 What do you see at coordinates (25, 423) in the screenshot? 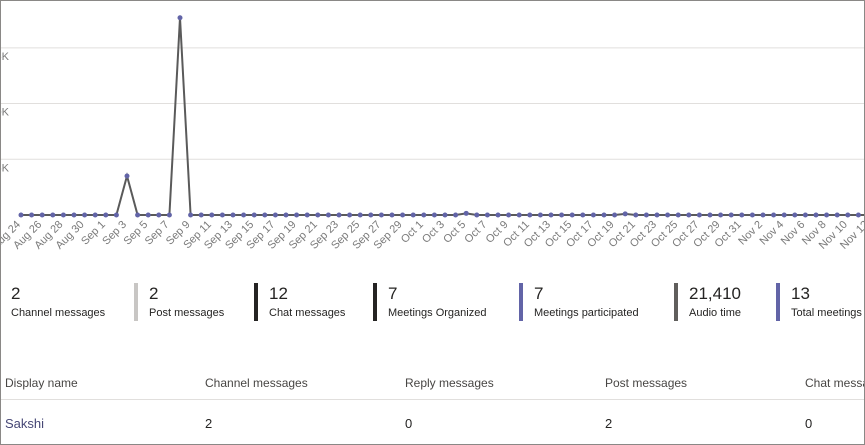
I see `user-link: Sakshi` at bounding box center [25, 423].